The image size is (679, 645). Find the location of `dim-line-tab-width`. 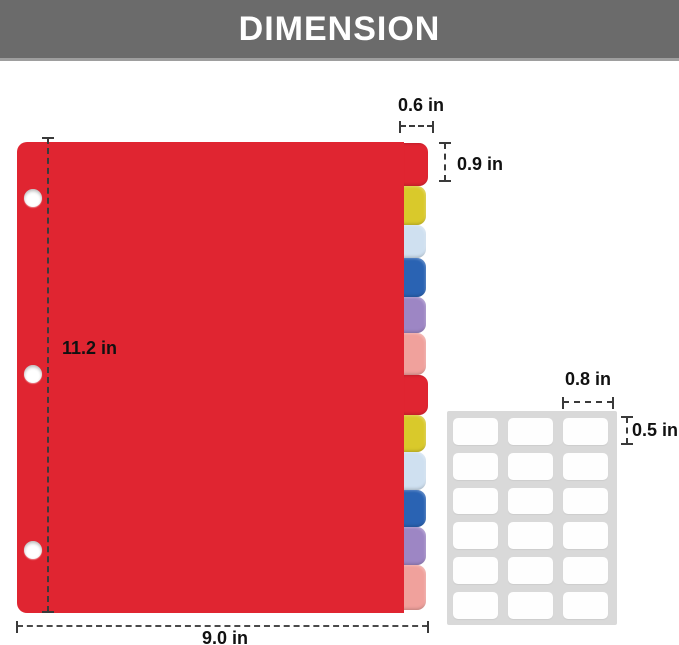

dim-line-tab-width is located at coordinates (416, 127).